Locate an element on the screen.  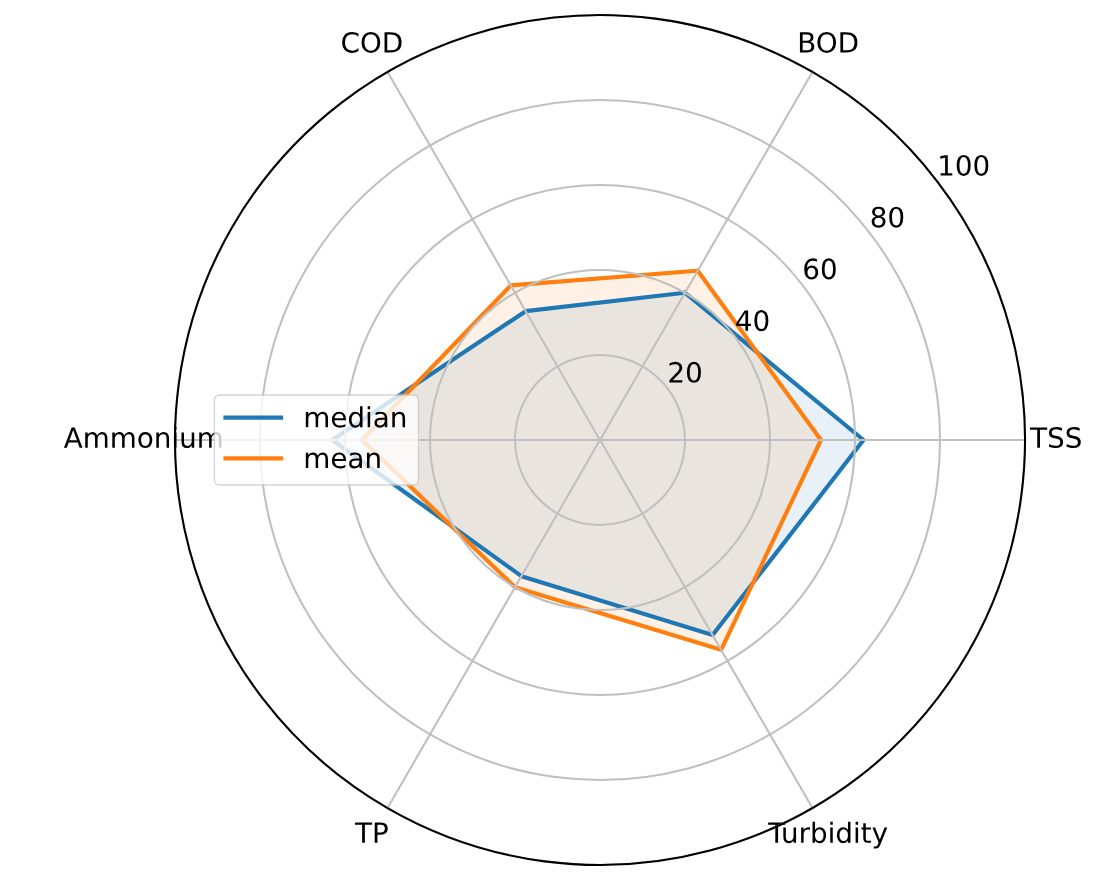
spoke-label: Turbidity is located at coordinates (828, 835).